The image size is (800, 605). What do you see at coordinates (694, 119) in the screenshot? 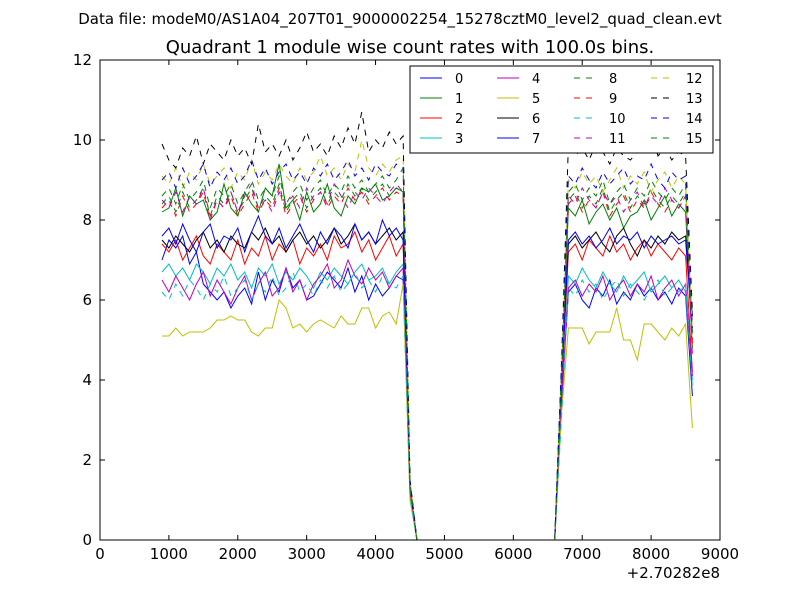
I see `legend-label-14: 14` at bounding box center [694, 119].